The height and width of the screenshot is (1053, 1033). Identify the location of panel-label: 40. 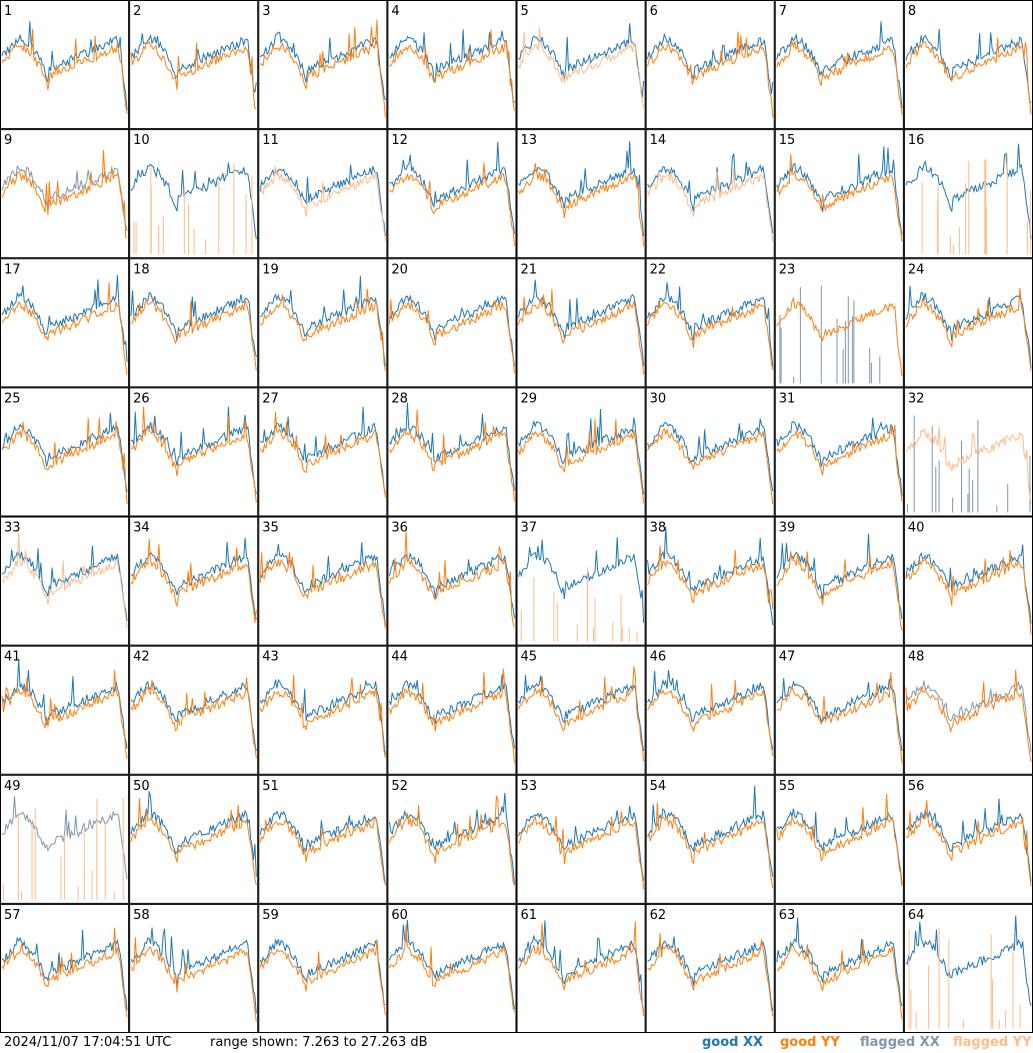
(916, 528).